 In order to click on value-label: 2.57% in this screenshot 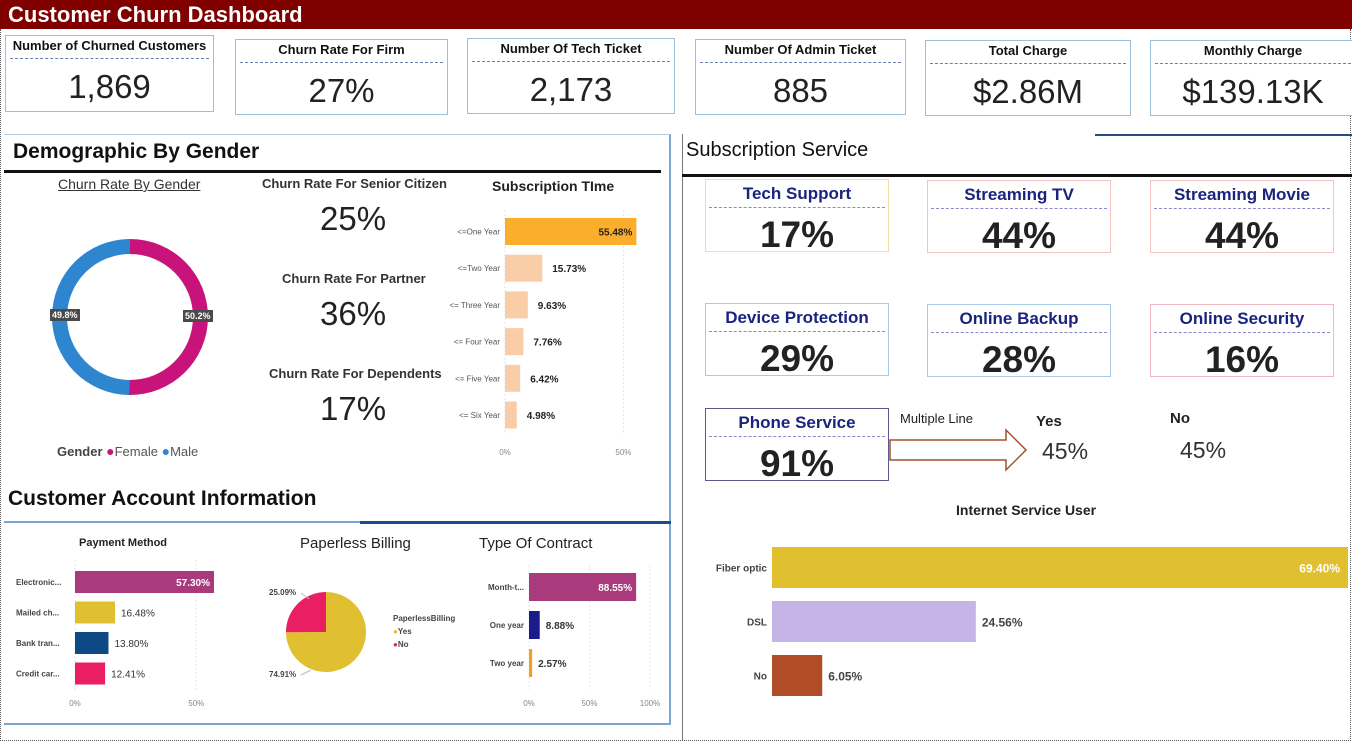, I will do `click(552, 664)`.